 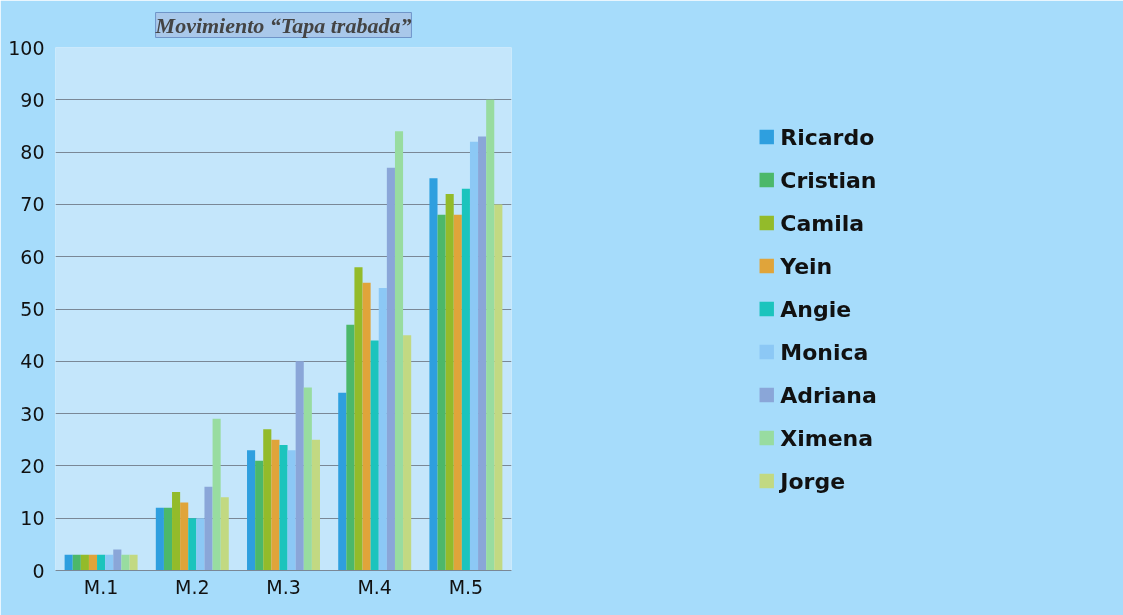 I want to click on x-tick-label: M.2, so click(x=192, y=586).